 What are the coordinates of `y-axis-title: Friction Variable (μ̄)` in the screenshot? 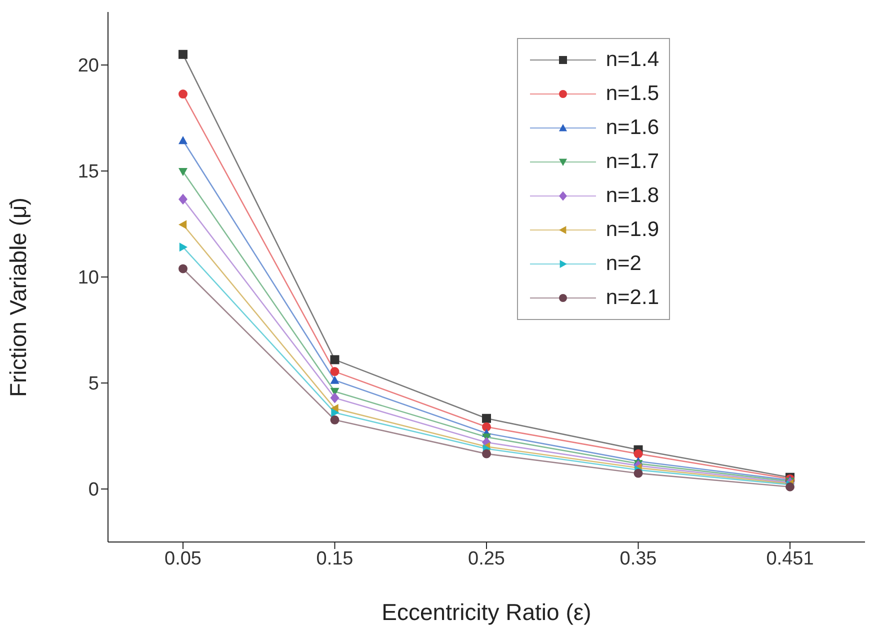 It's located at (18, 297).